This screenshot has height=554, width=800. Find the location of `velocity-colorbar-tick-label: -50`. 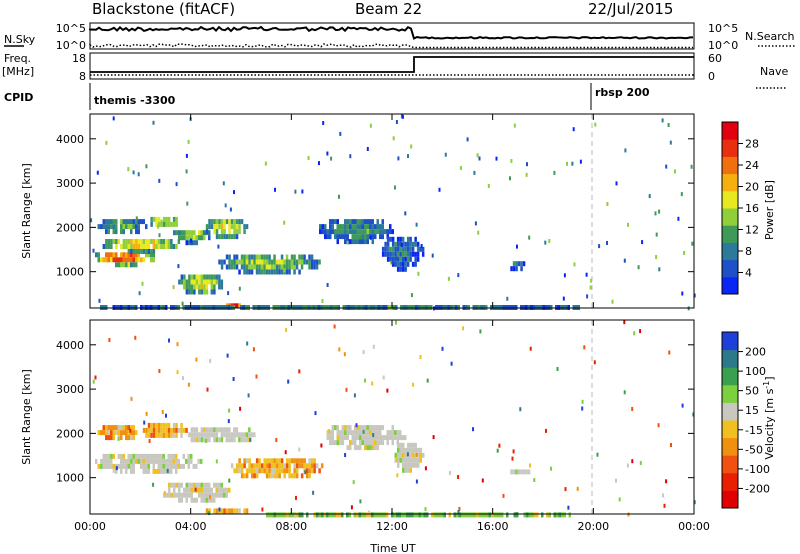

velocity-colorbar-tick-label: -50 is located at coordinates (754, 449).